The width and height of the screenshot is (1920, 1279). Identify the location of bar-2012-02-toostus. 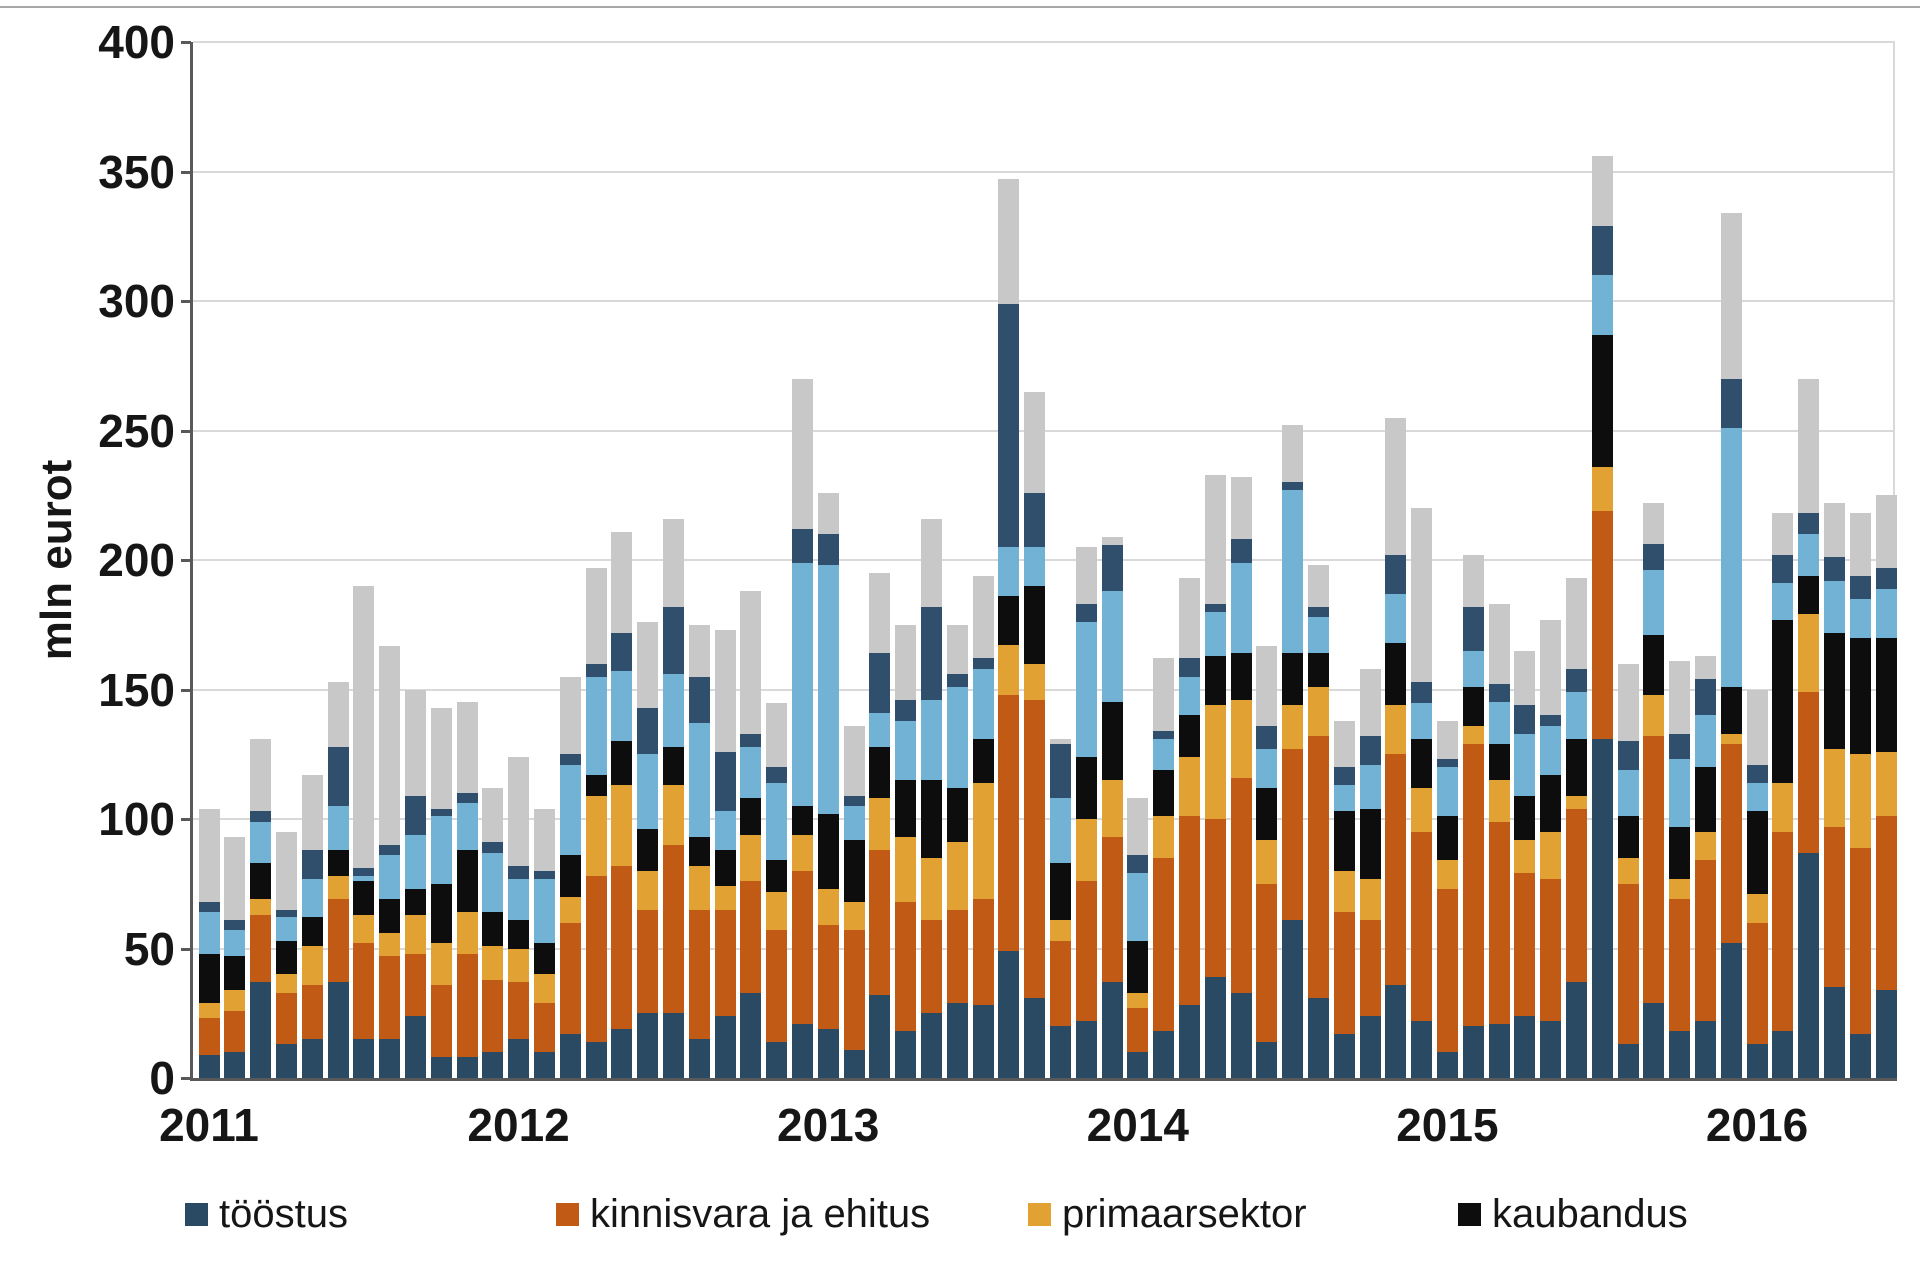
(544, 1065).